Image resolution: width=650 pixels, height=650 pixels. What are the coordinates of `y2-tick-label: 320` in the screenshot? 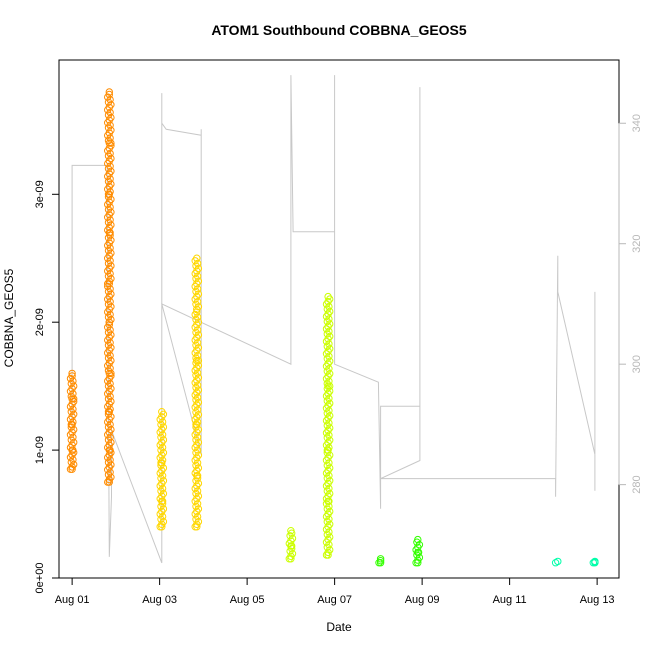 It's located at (637, 244).